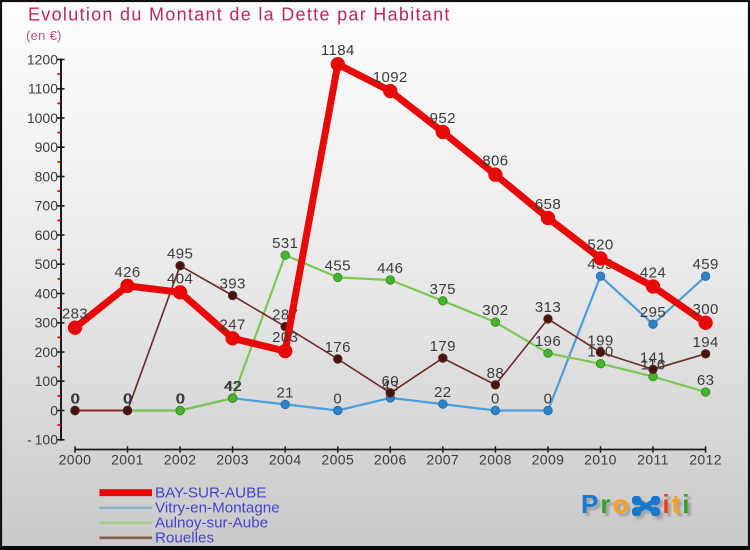  I want to click on svg-text: 459, so click(705, 264).